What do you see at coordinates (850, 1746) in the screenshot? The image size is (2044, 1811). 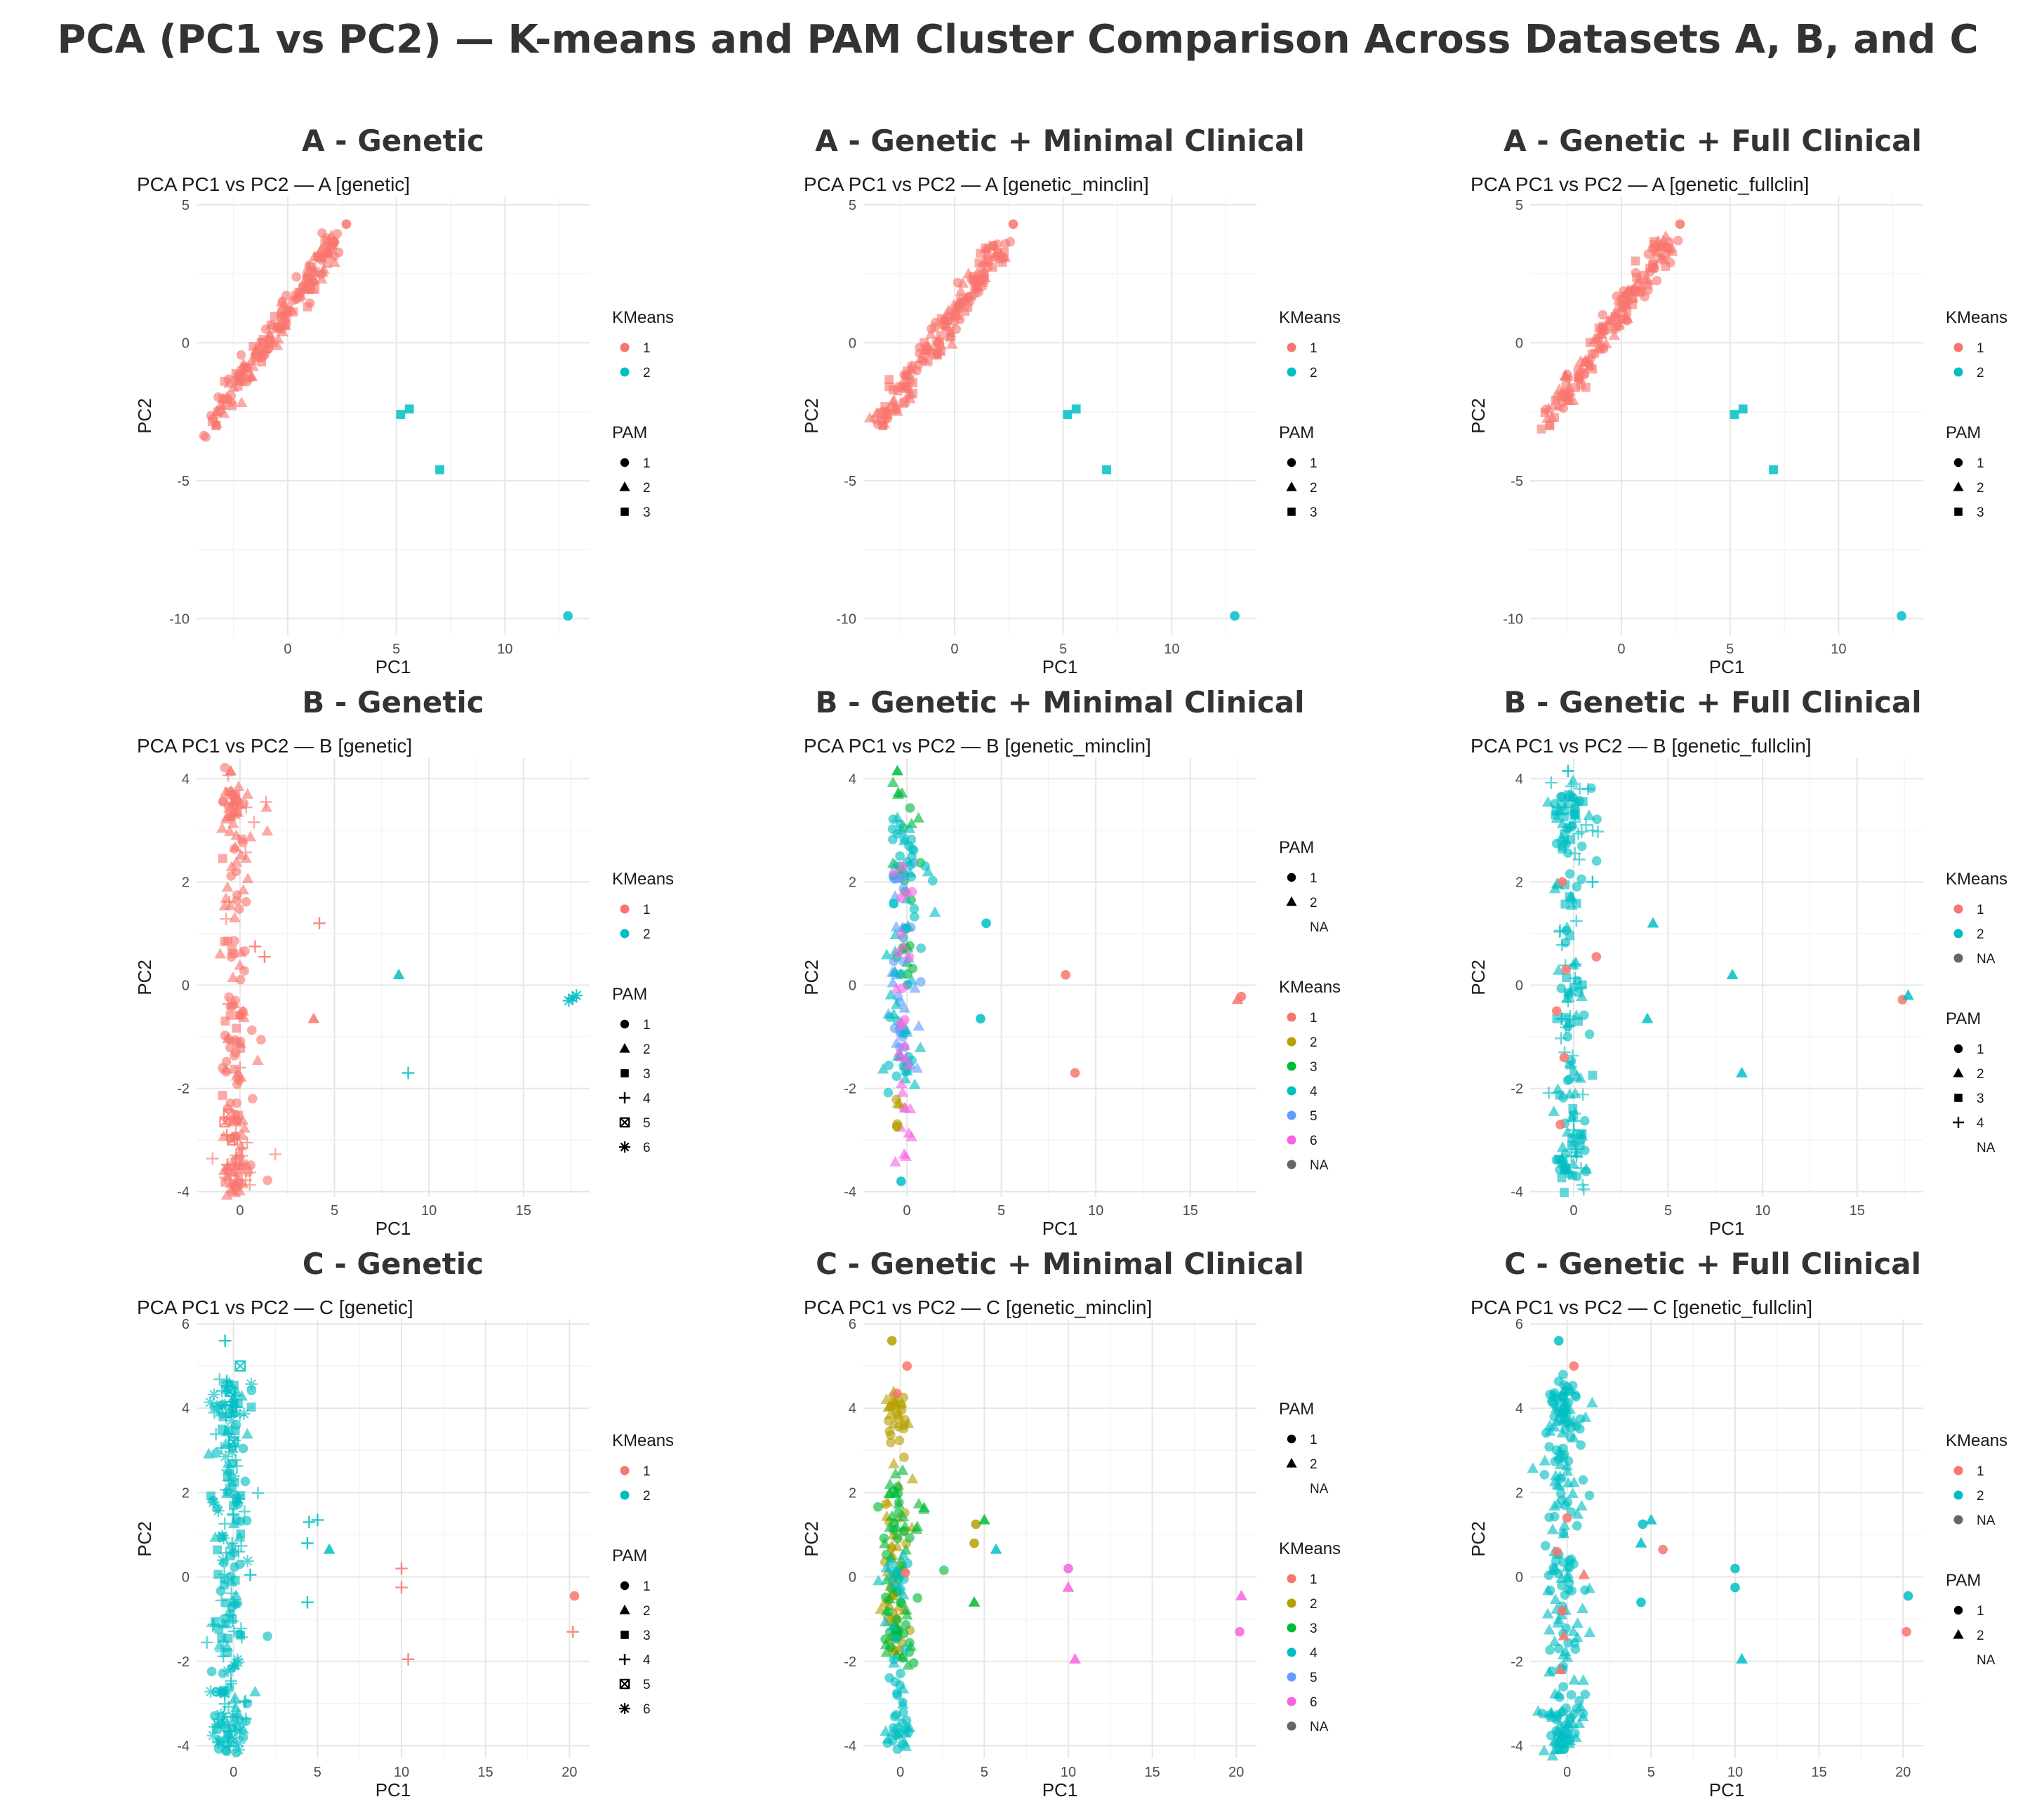 I see `y-tick-label: -4` at bounding box center [850, 1746].